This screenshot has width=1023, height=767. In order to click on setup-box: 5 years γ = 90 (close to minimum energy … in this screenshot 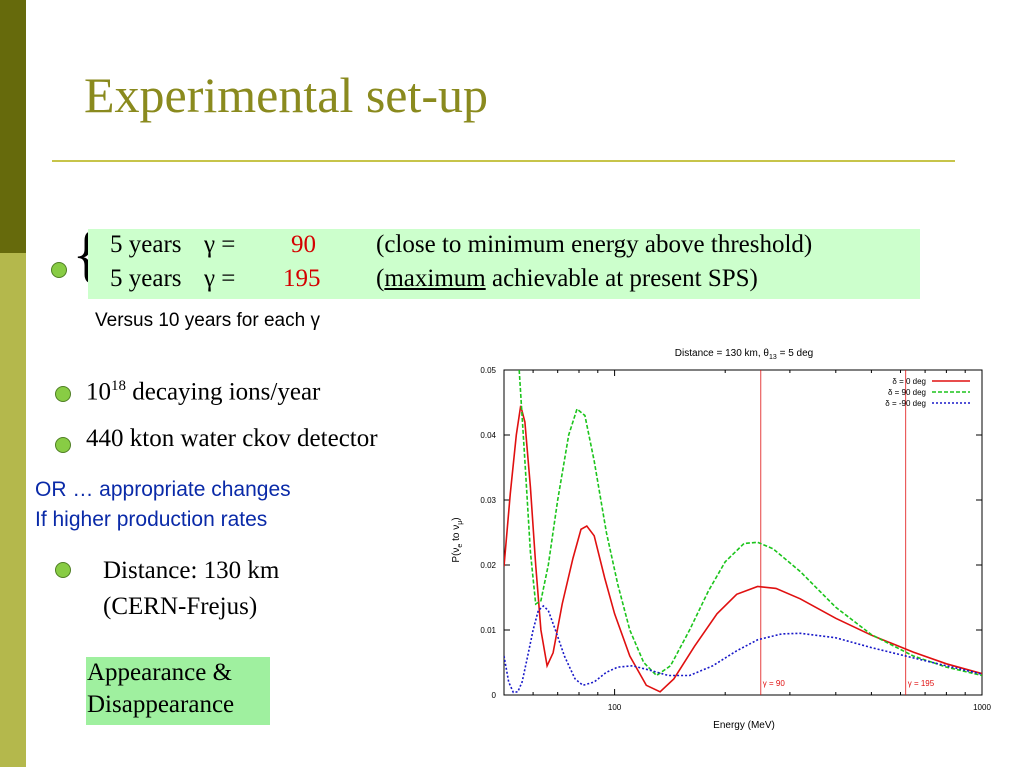, I will do `click(504, 264)`.